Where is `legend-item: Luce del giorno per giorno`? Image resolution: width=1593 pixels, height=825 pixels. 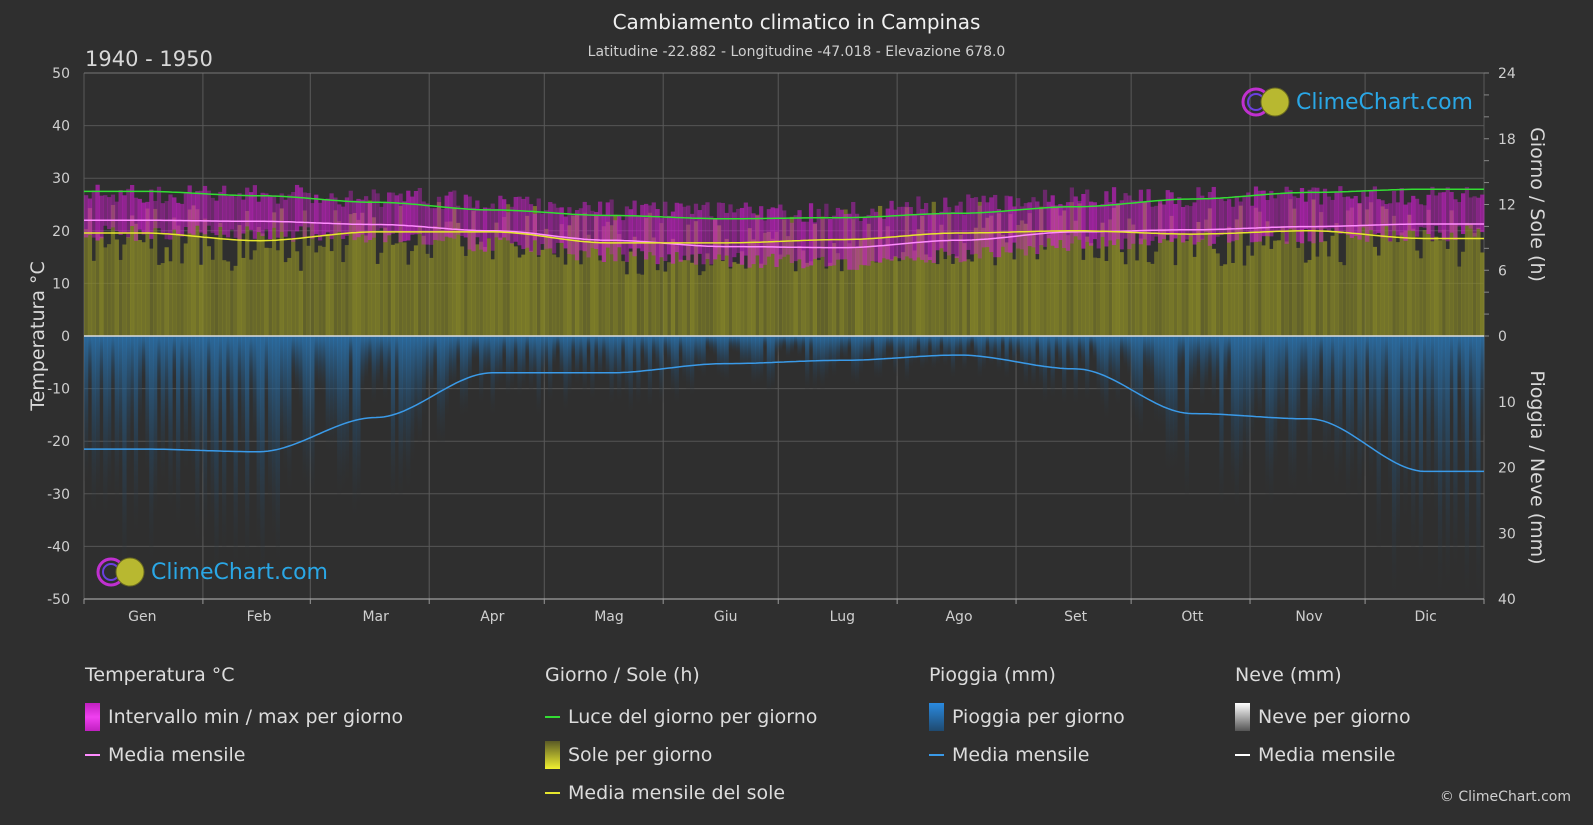
legend-item: Luce del giorno per giorno is located at coordinates (681, 717).